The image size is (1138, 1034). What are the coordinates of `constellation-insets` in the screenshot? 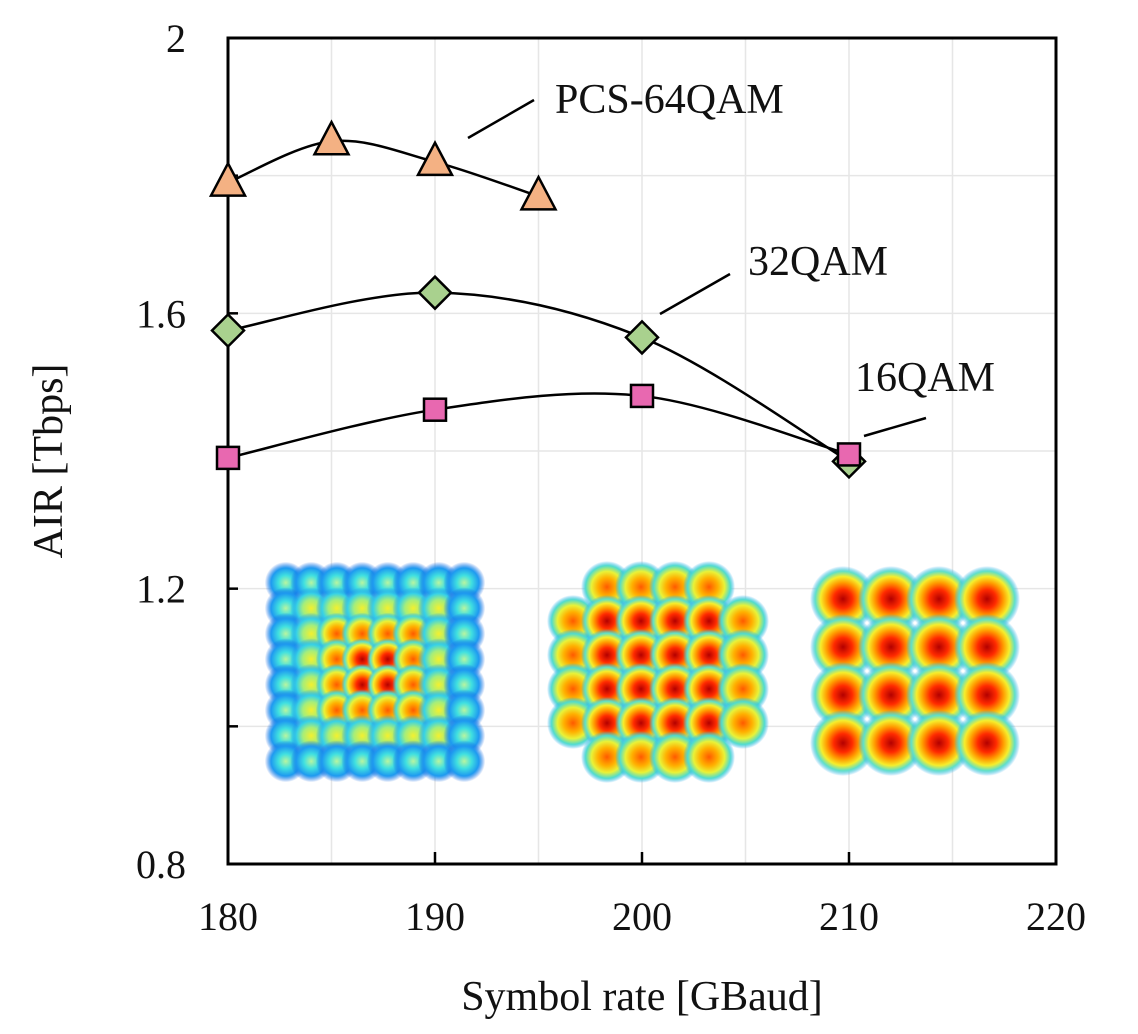 It's located at (642, 672).